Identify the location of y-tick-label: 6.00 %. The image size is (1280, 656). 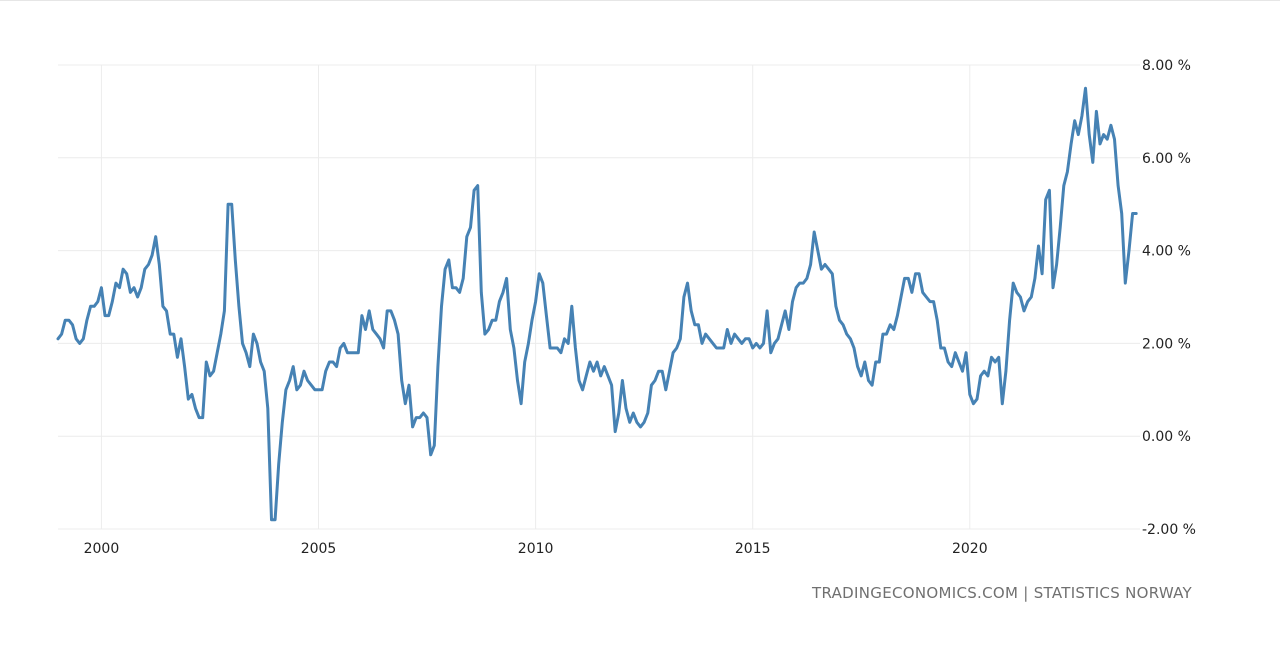
(1166, 159).